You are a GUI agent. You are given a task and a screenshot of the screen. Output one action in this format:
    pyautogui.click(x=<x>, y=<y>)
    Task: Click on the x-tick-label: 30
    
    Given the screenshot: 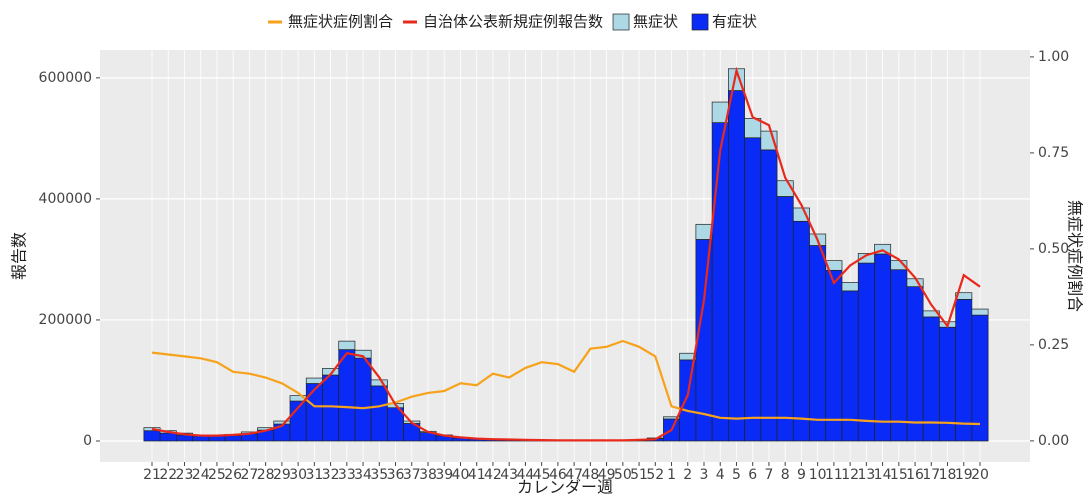 What is the action you would take?
    pyautogui.click(x=298, y=475)
    